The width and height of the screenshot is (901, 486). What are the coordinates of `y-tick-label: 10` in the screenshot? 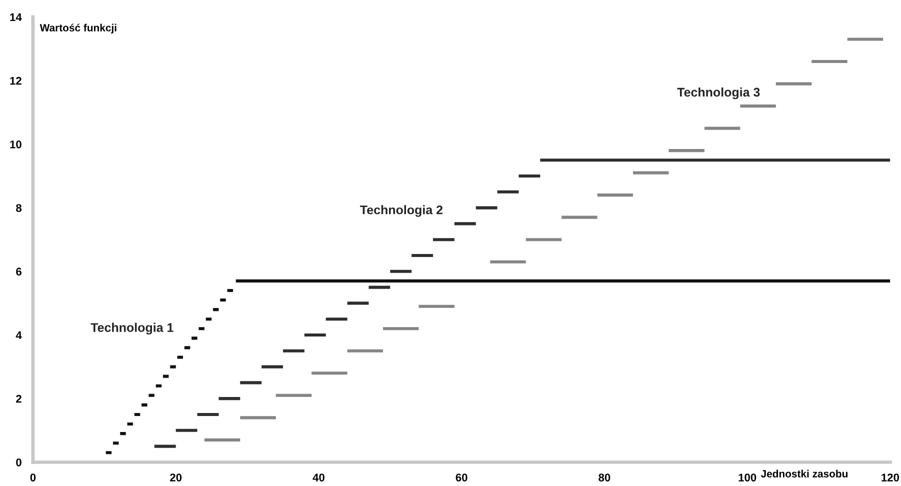 It's located at (16, 144).